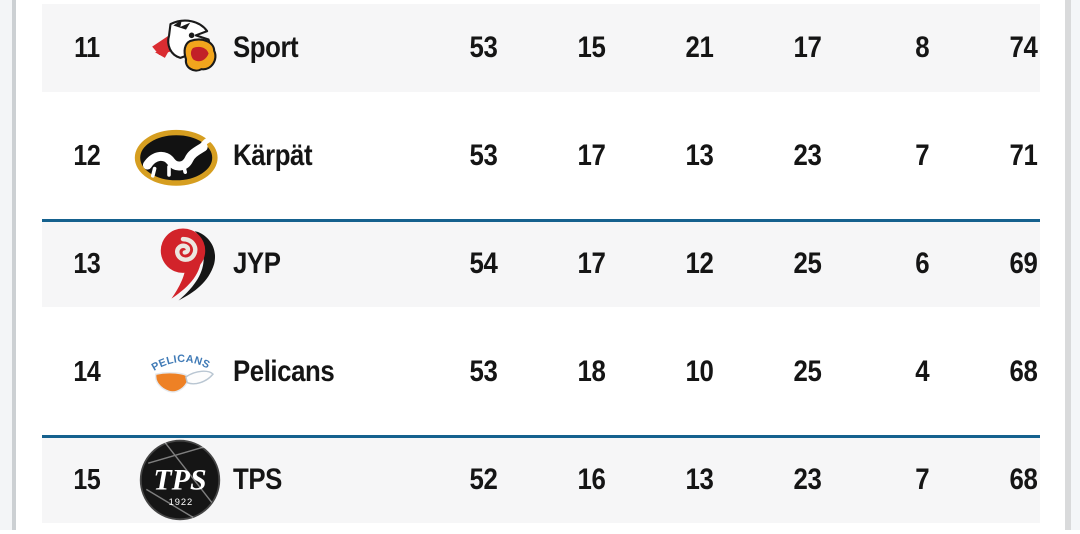 The height and width of the screenshot is (534, 1080). I want to click on stat-value: 6, so click(922, 263).